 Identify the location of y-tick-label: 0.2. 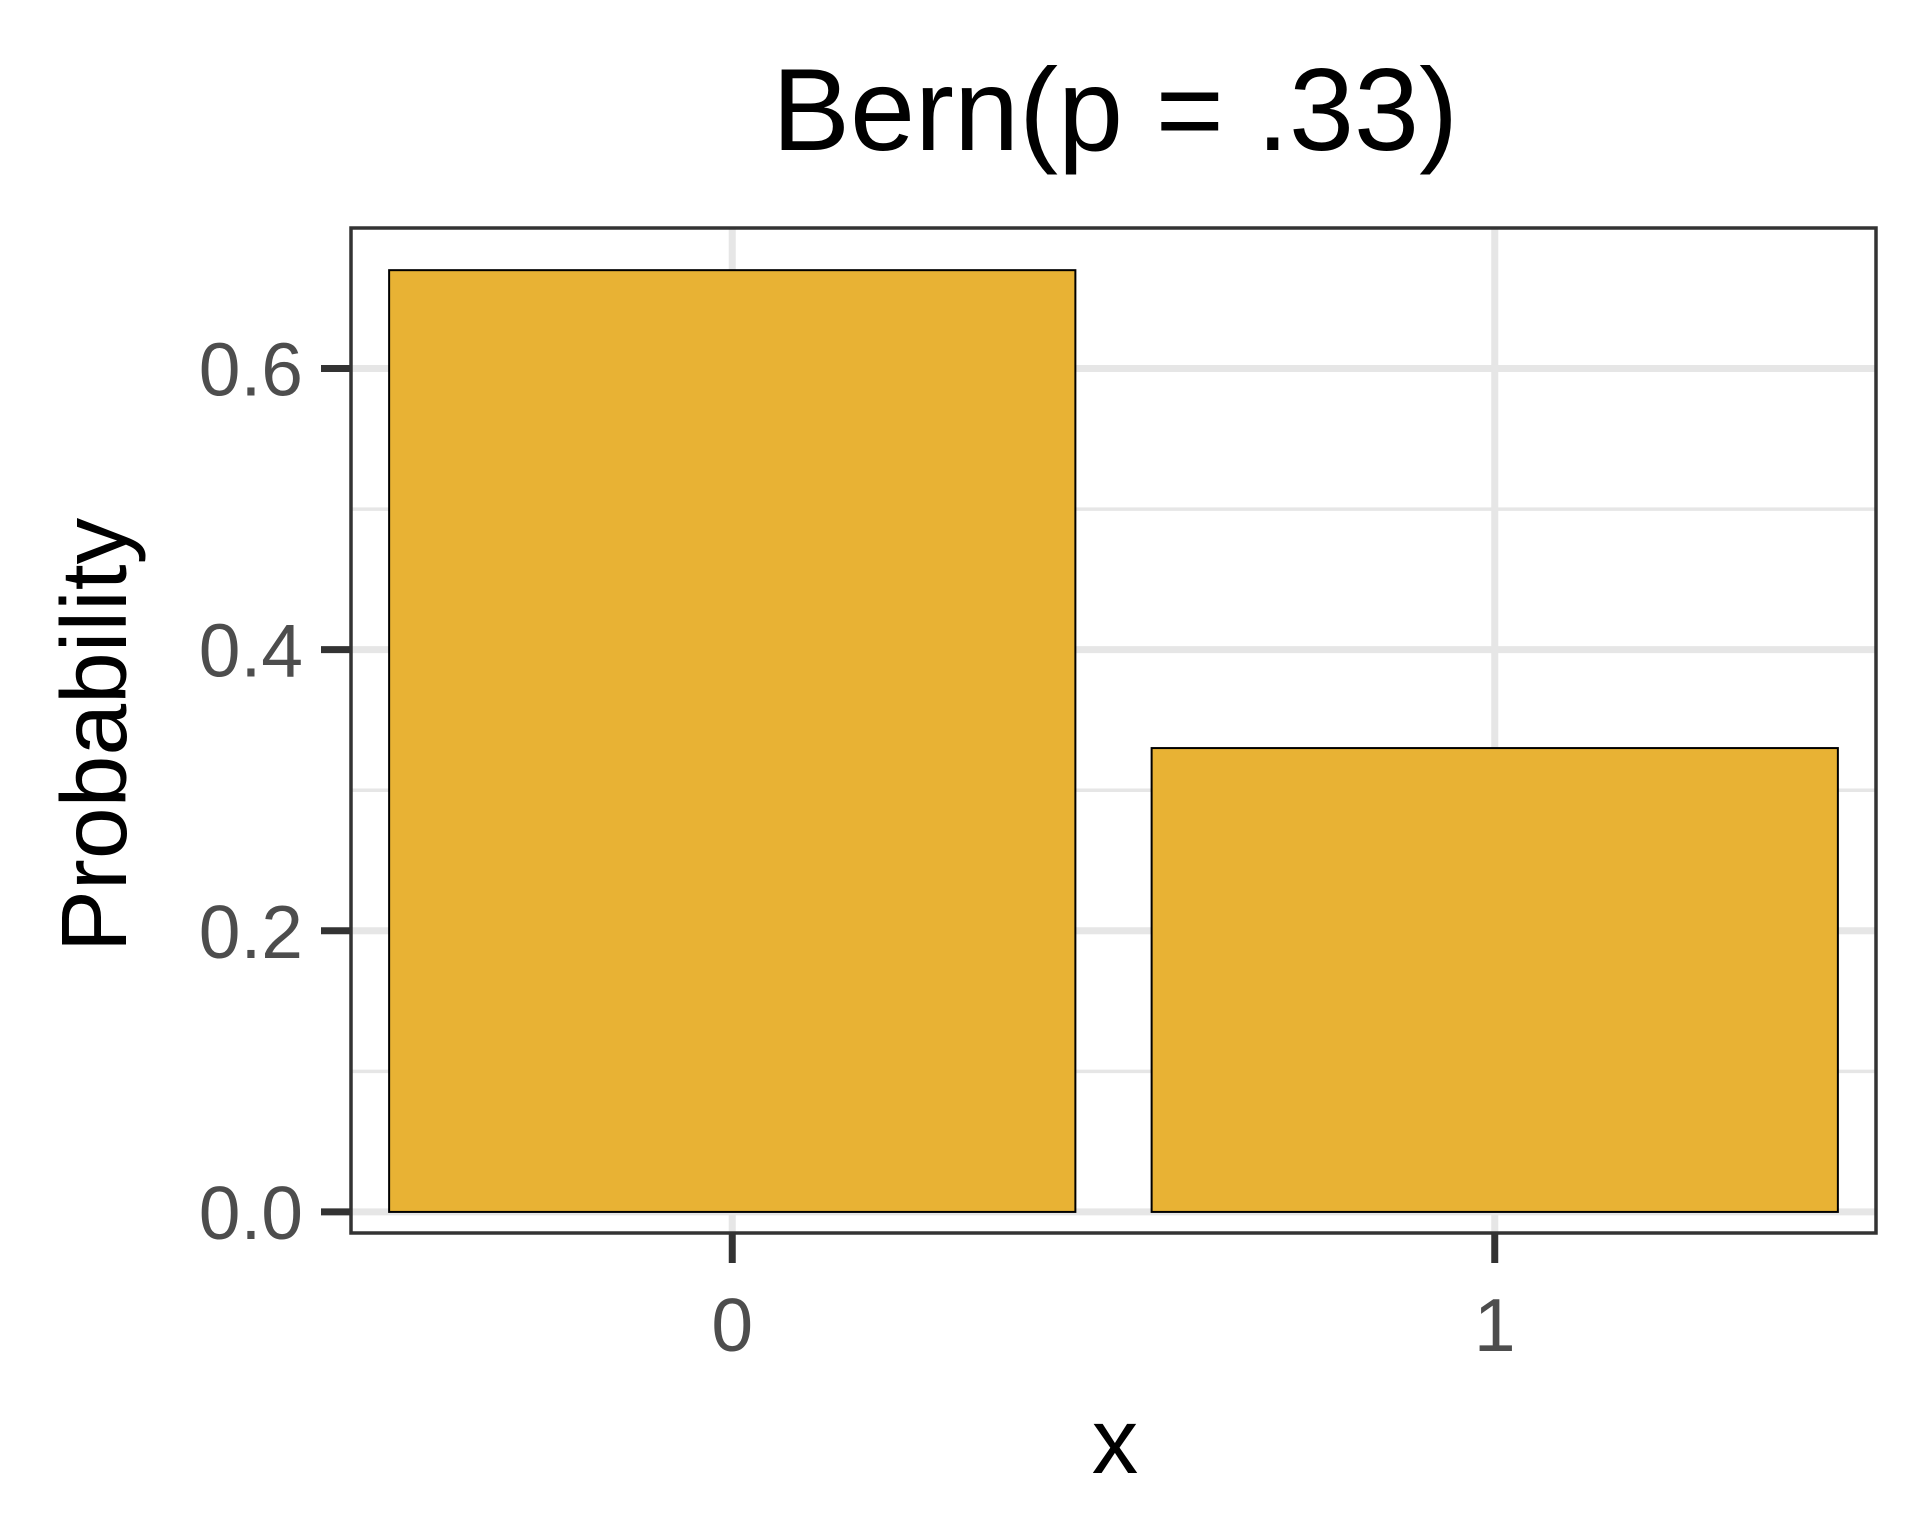
(251, 932).